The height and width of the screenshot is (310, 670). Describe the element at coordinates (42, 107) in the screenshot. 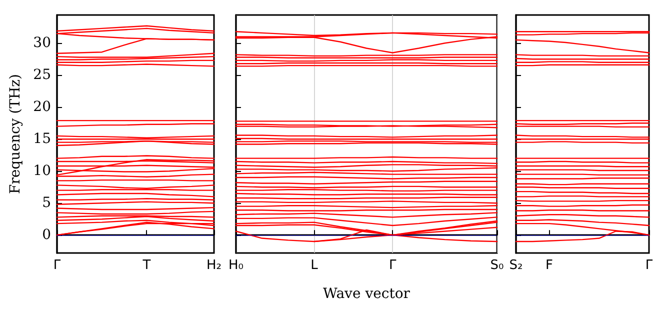

I see `y-tick-label: 20` at that location.